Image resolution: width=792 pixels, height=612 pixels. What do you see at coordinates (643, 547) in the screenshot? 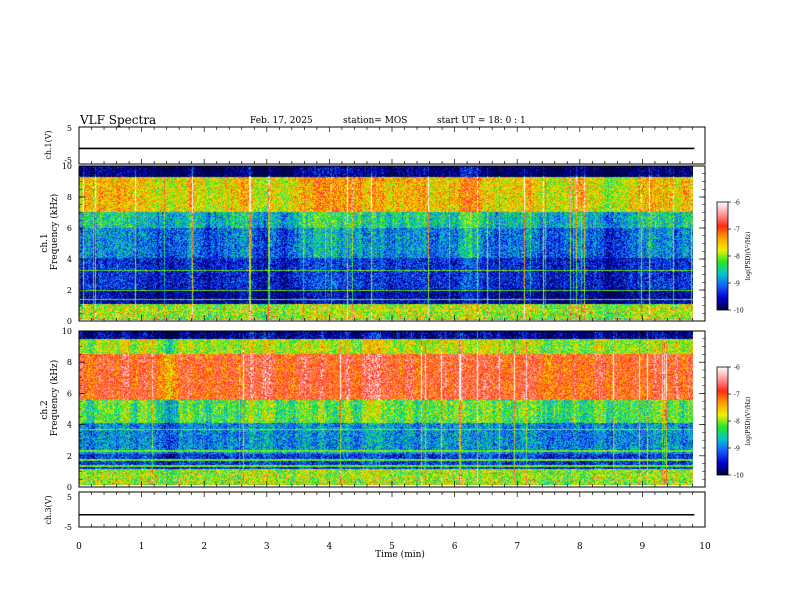
I see `x-tick-label: 9` at bounding box center [643, 547].